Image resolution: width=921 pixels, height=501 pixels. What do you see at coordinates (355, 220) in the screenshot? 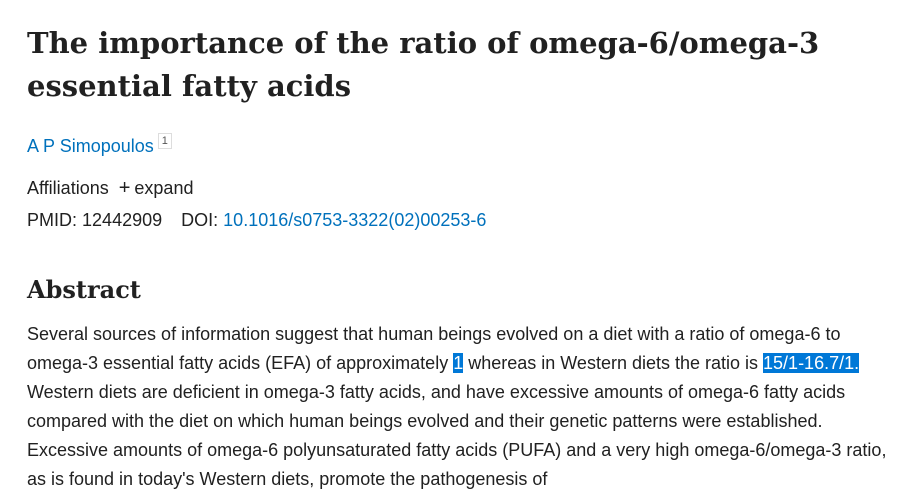
I see `doi-link: 10.1016/s0753-3322(02)00253-6` at bounding box center [355, 220].